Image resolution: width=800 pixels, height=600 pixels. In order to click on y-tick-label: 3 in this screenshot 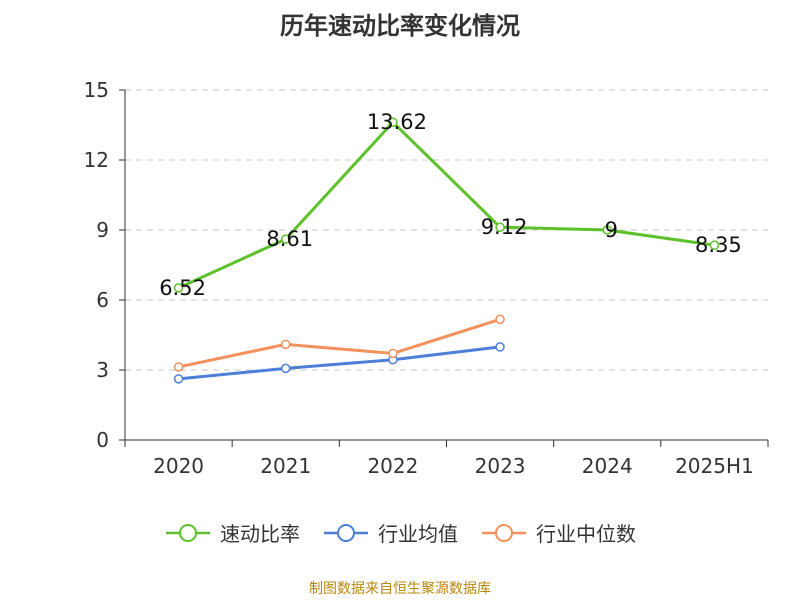, I will do `click(102, 370)`.